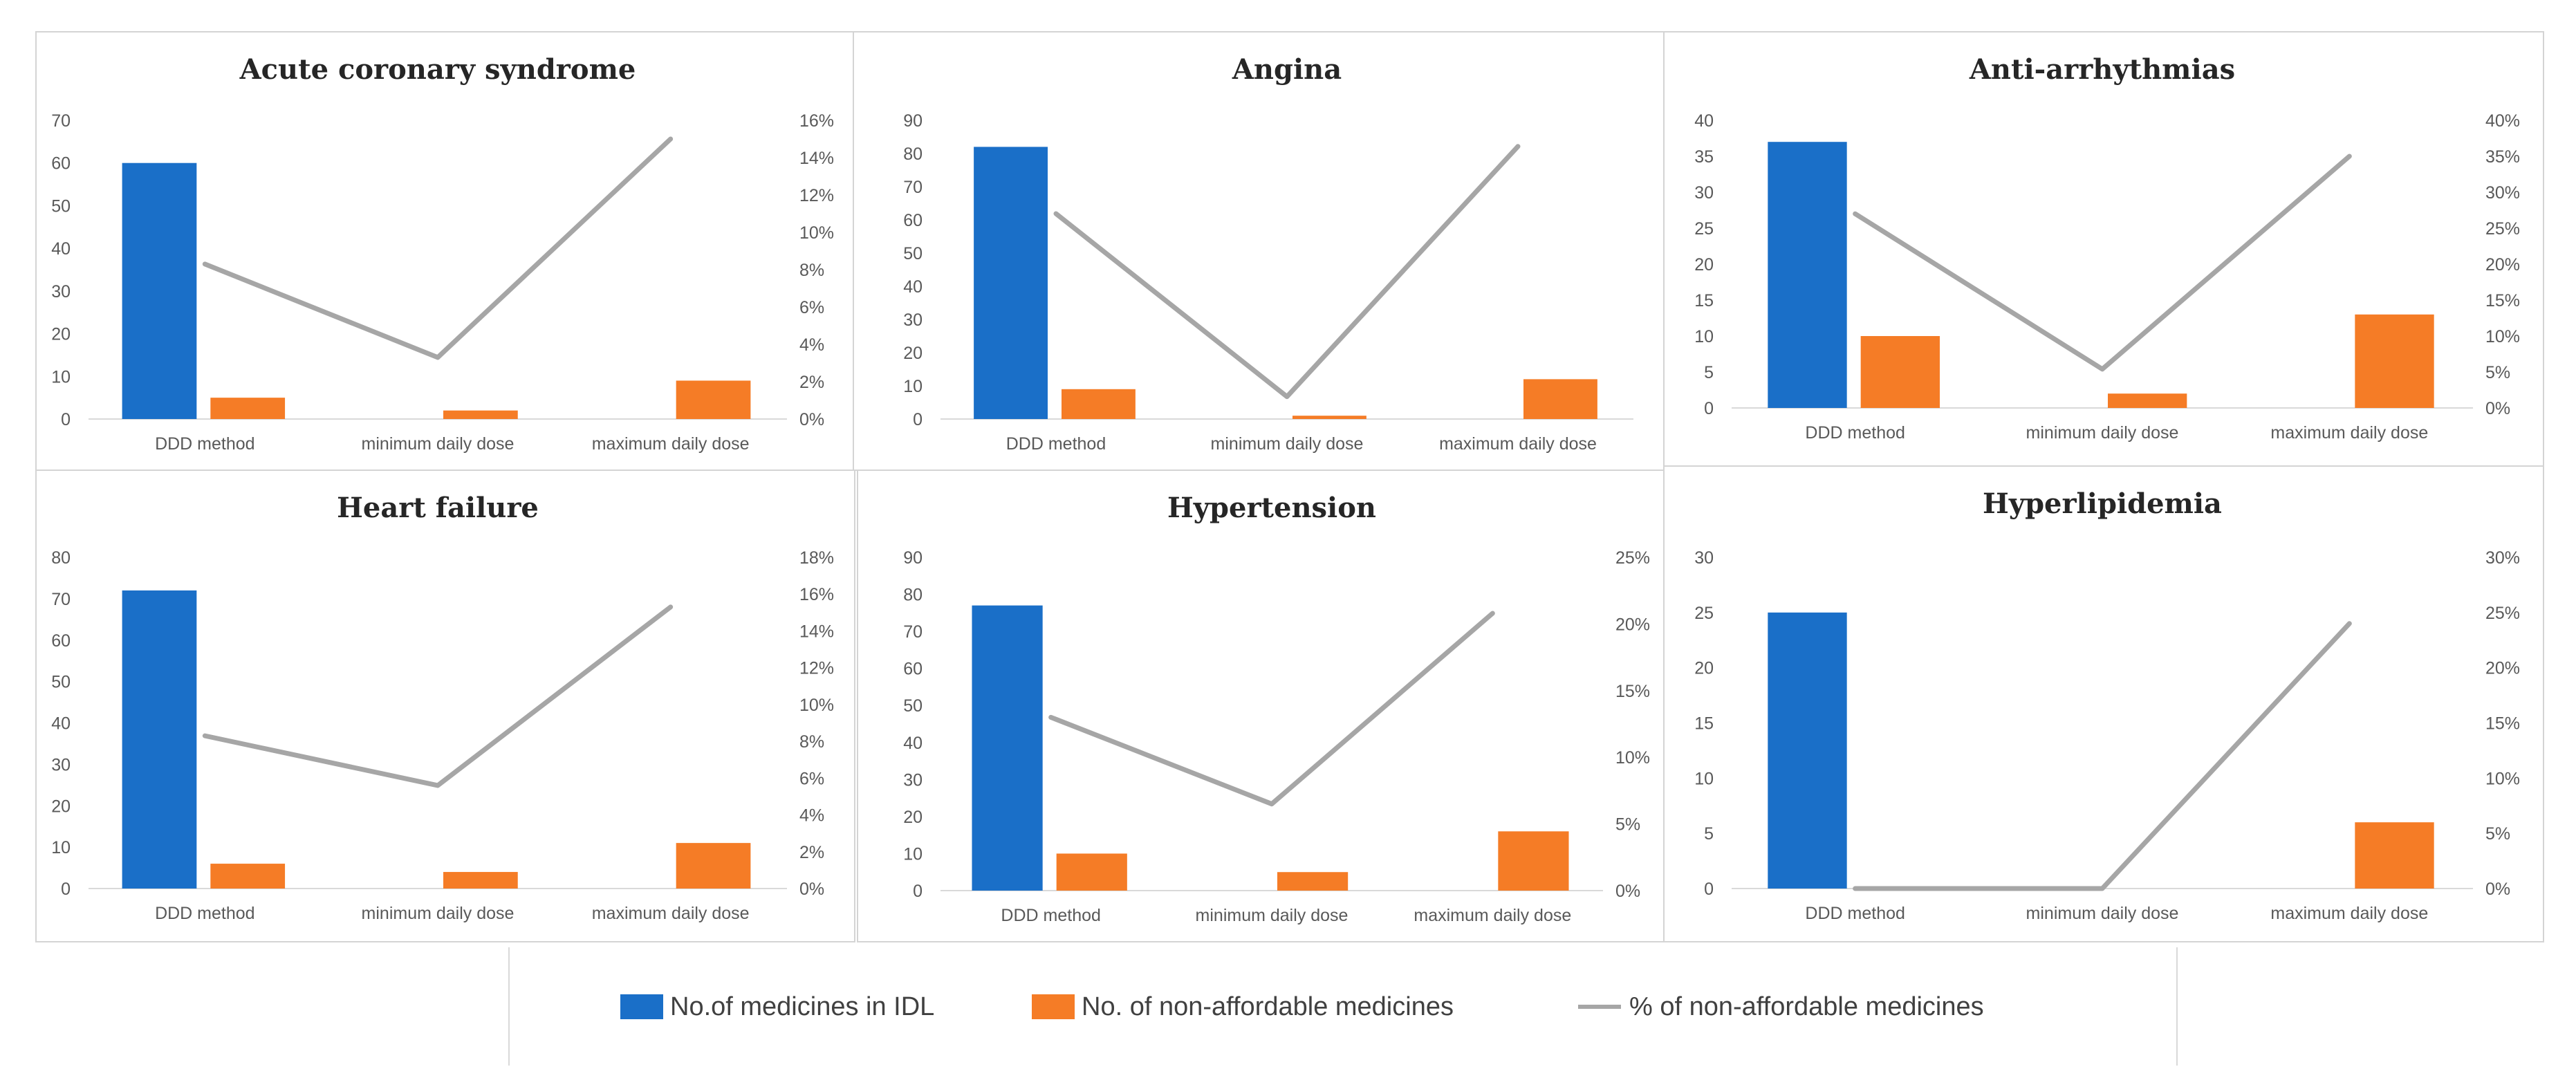 The image size is (2576, 1069). Describe the element at coordinates (1287, 69) in the screenshot. I see `chart-title: Angina` at that location.